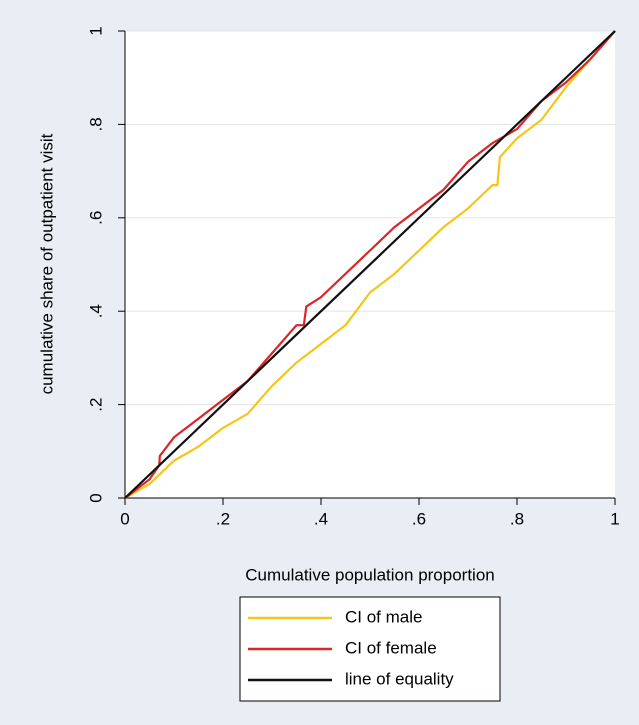 Image resolution: width=639 pixels, height=725 pixels. Describe the element at coordinates (124, 518) in the screenshot. I see `x-tick-label: 0` at that location.